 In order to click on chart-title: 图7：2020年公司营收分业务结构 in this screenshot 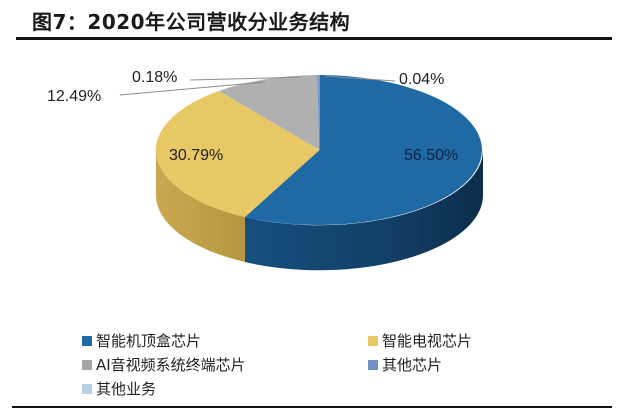, I will do `click(191, 22)`.